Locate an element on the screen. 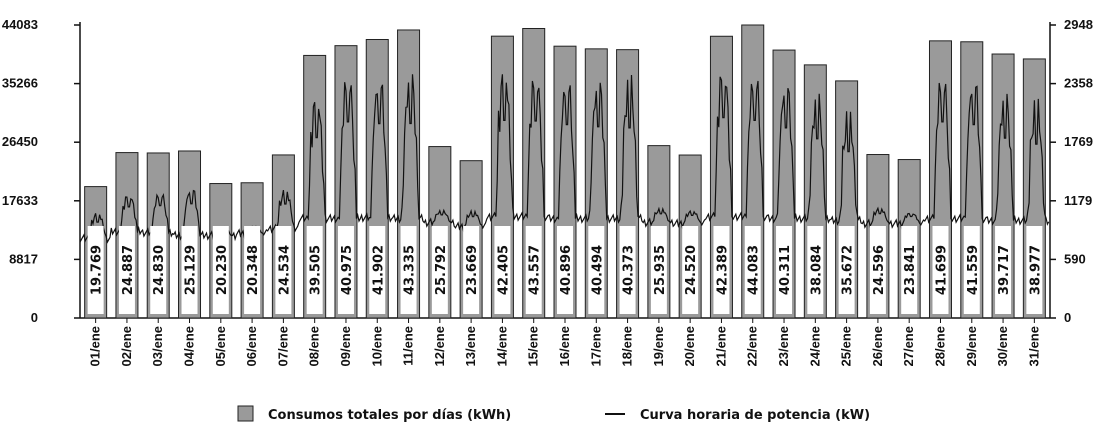  x-tick-label: 18/ene is located at coordinates (627, 346).